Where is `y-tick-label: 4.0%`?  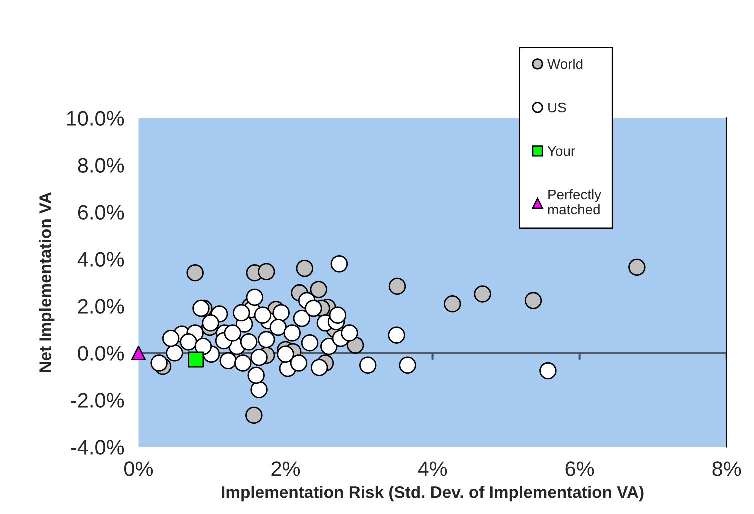 y-tick-label: 4.0% is located at coordinates (101, 259).